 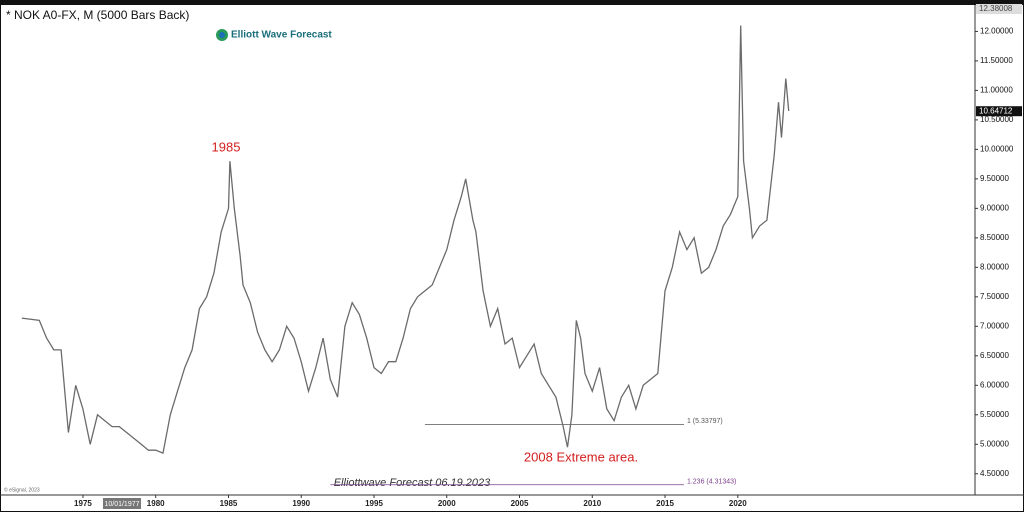 What do you see at coordinates (156, 503) in the screenshot?
I see `x-tick-label: 1980` at bounding box center [156, 503].